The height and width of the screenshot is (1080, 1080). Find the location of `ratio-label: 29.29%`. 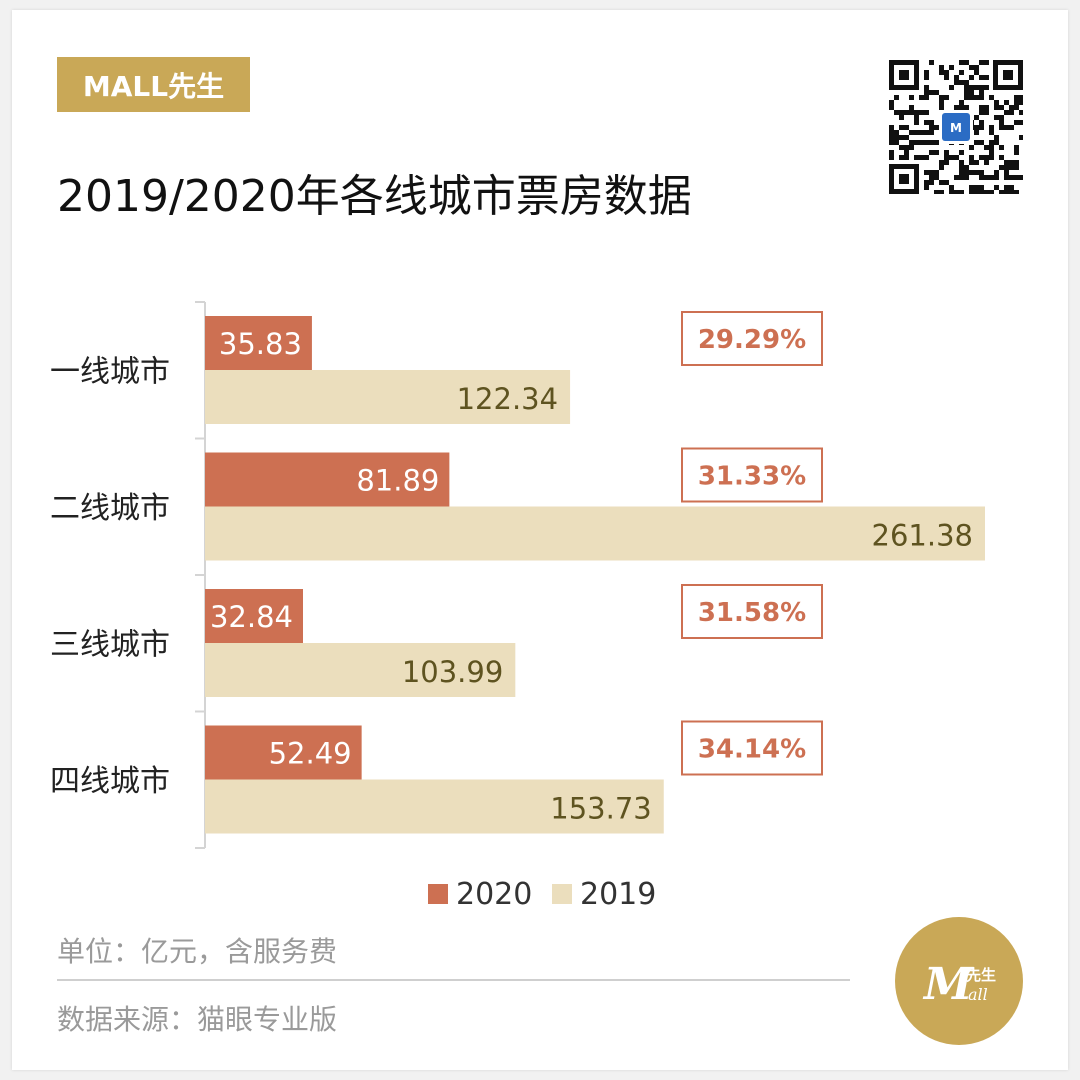

ratio-label: 29.29% is located at coordinates (752, 340).